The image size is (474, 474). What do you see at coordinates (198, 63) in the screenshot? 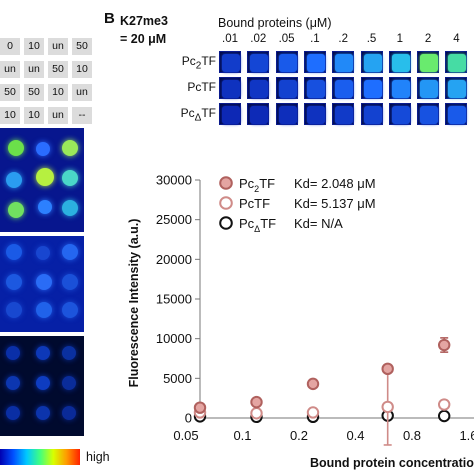
I see `array-row-label: Pc2TF` at bounding box center [198, 63].